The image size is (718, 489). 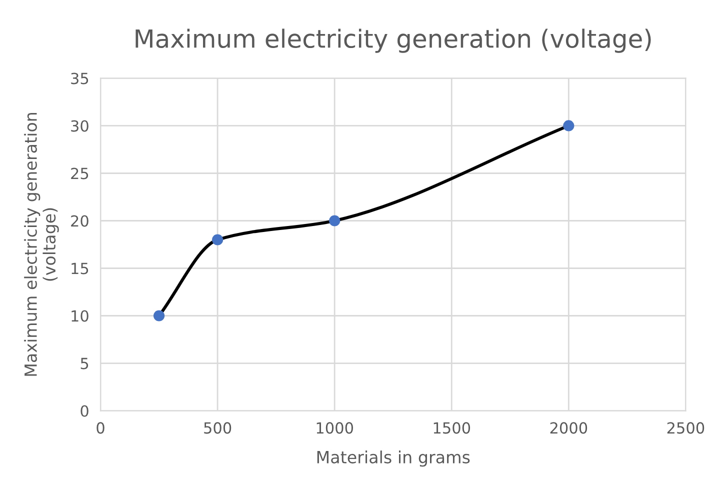 I want to click on y-tick-label: 25, so click(x=79, y=174).